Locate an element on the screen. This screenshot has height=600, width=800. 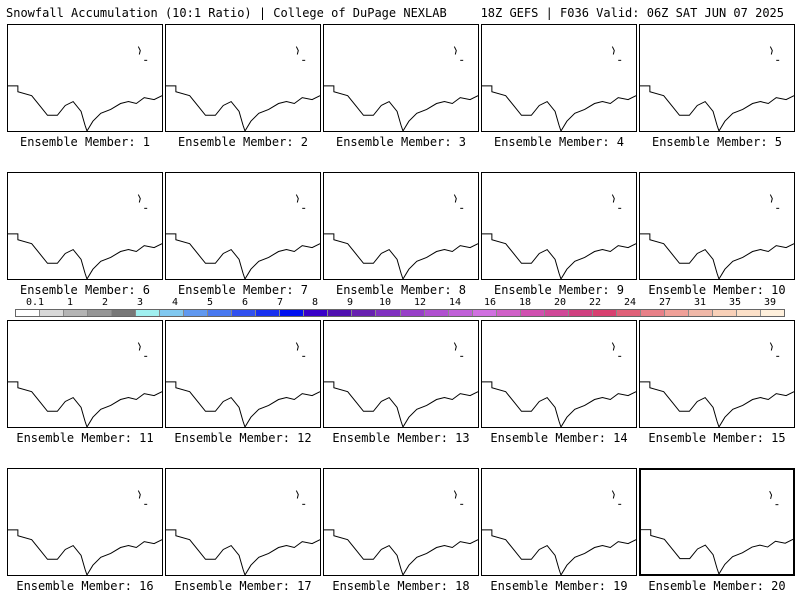
ensemble-member-label: Ensemble Member: 2 is located at coordinates (243, 142).